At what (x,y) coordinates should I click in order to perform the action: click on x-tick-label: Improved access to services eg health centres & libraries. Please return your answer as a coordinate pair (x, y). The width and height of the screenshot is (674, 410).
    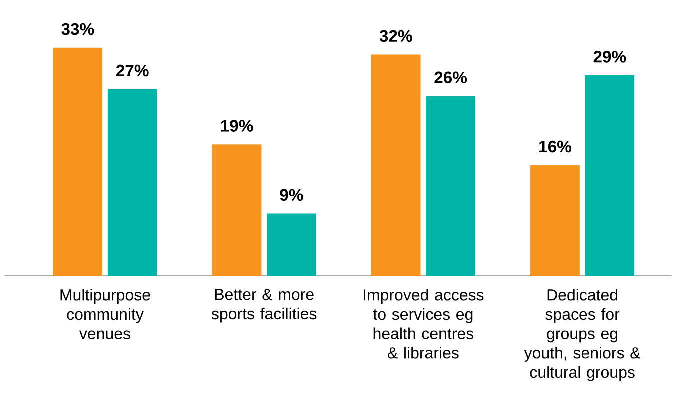
    Looking at the image, I should click on (424, 324).